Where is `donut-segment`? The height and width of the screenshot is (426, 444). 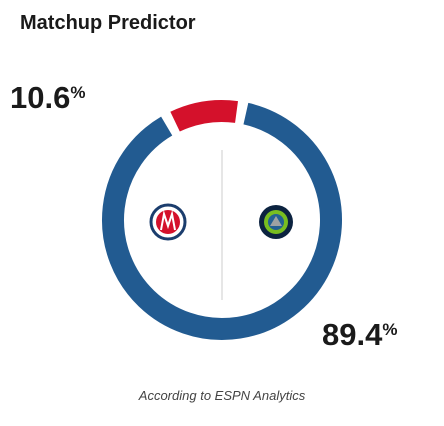
donut-segment is located at coordinates (204, 116).